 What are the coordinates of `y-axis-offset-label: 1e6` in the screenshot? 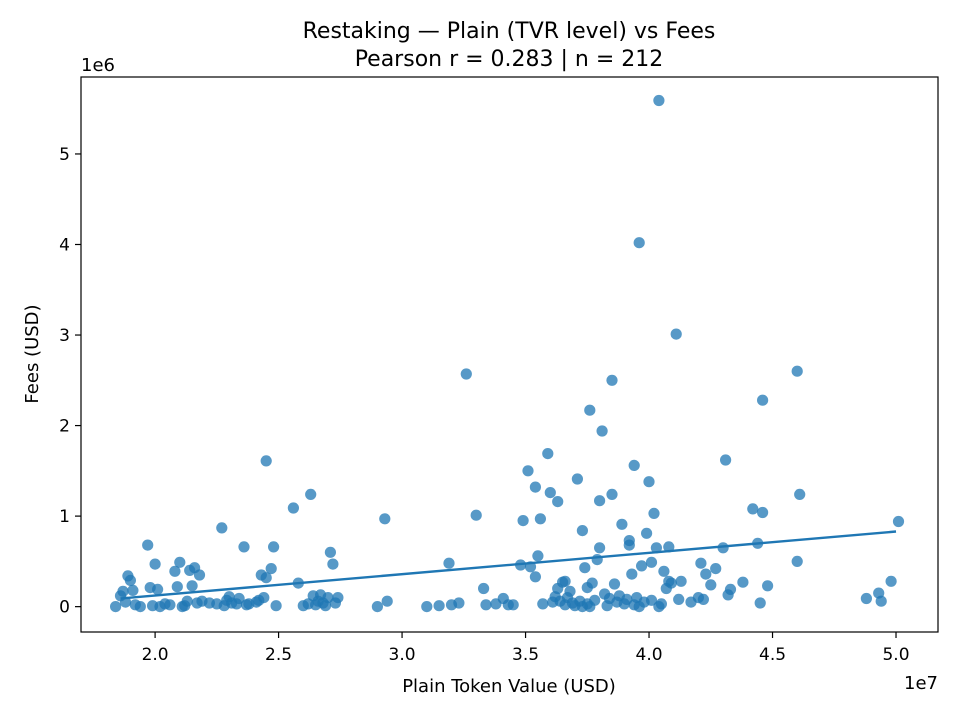 It's located at (98, 65).